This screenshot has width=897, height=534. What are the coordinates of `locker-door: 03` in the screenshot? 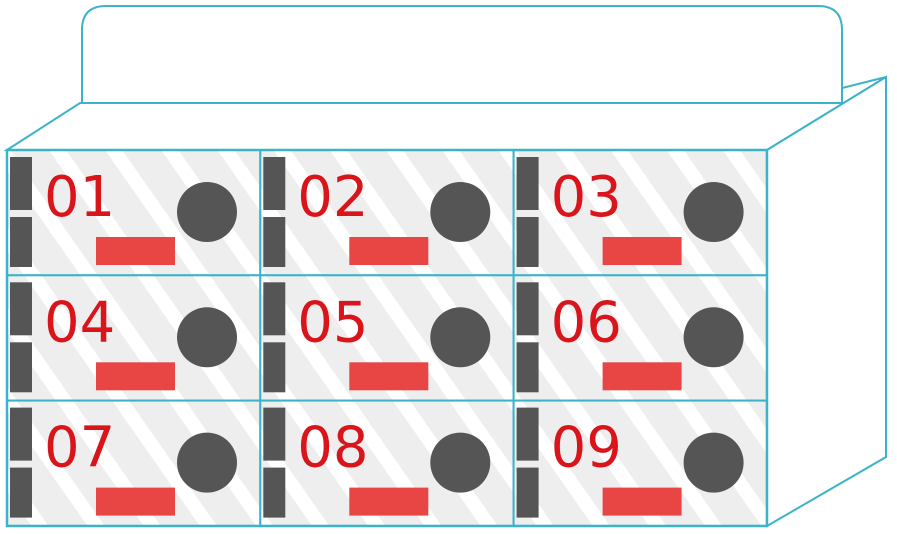 It's located at (640, 213).